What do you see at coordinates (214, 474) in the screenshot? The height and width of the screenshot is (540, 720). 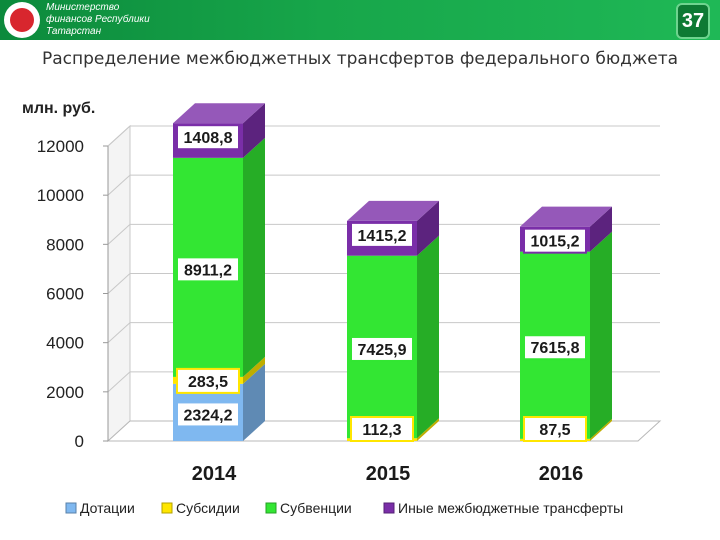 I see `x-category-label: 2014` at bounding box center [214, 474].